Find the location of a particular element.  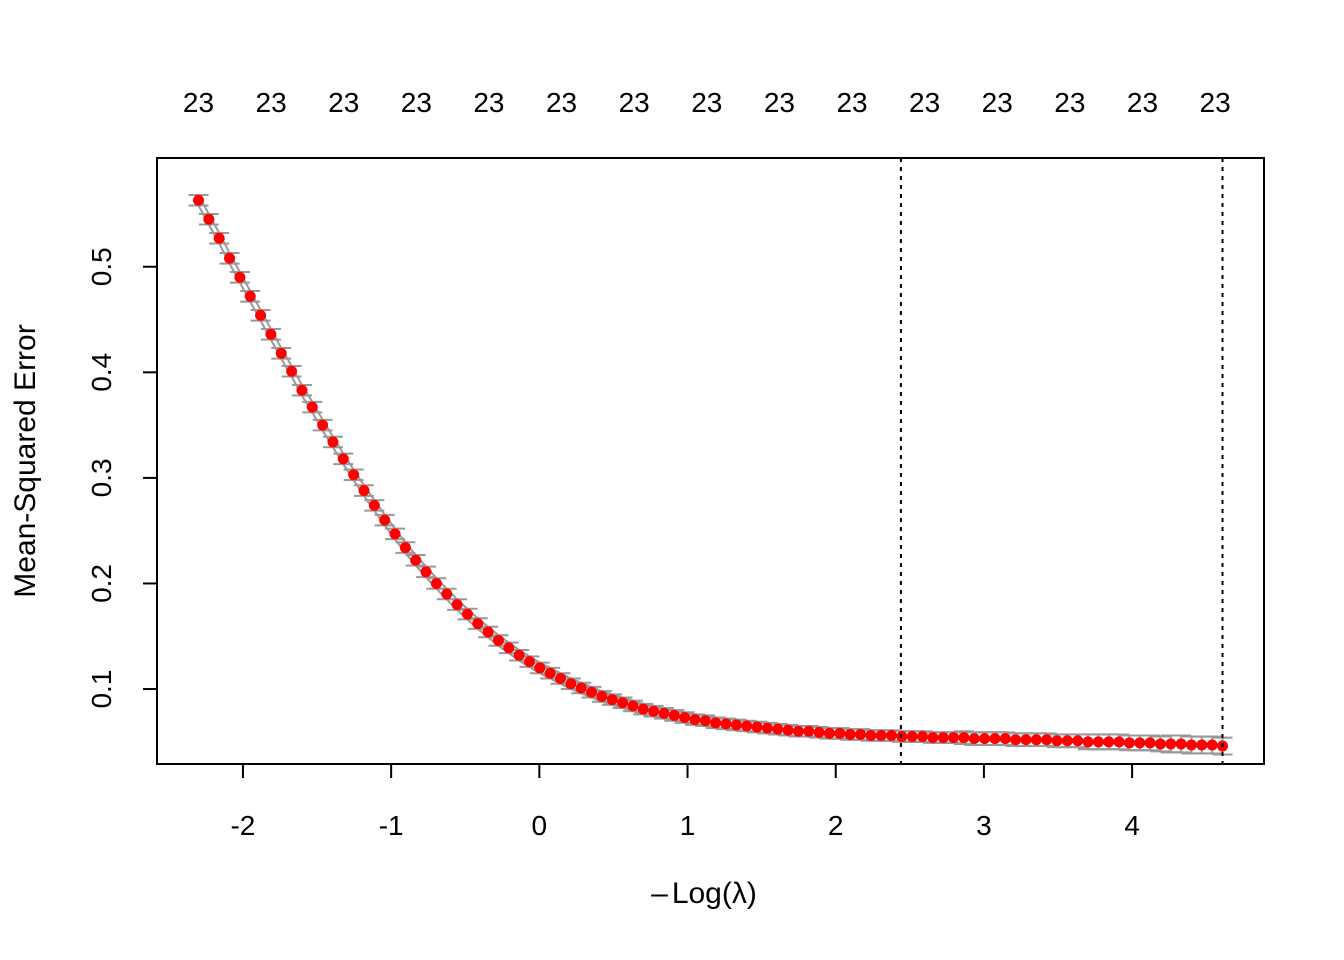

top-axis: 23 23 23 23 23 23 23 23 23 23 23 23 23 23 23 is located at coordinates (707, 102).